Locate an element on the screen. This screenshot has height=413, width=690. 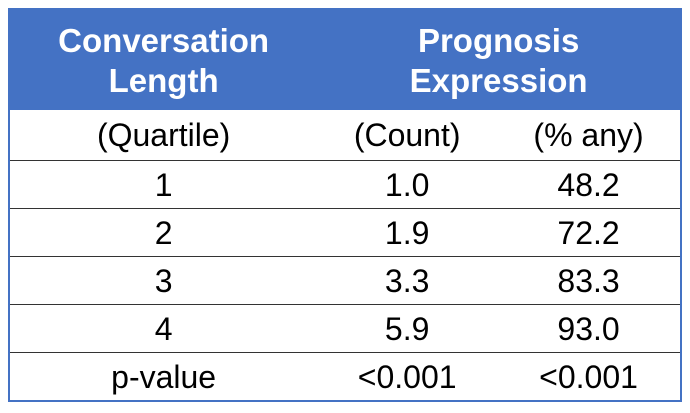
header-cell: Prognosis Expression is located at coordinates (499, 59).